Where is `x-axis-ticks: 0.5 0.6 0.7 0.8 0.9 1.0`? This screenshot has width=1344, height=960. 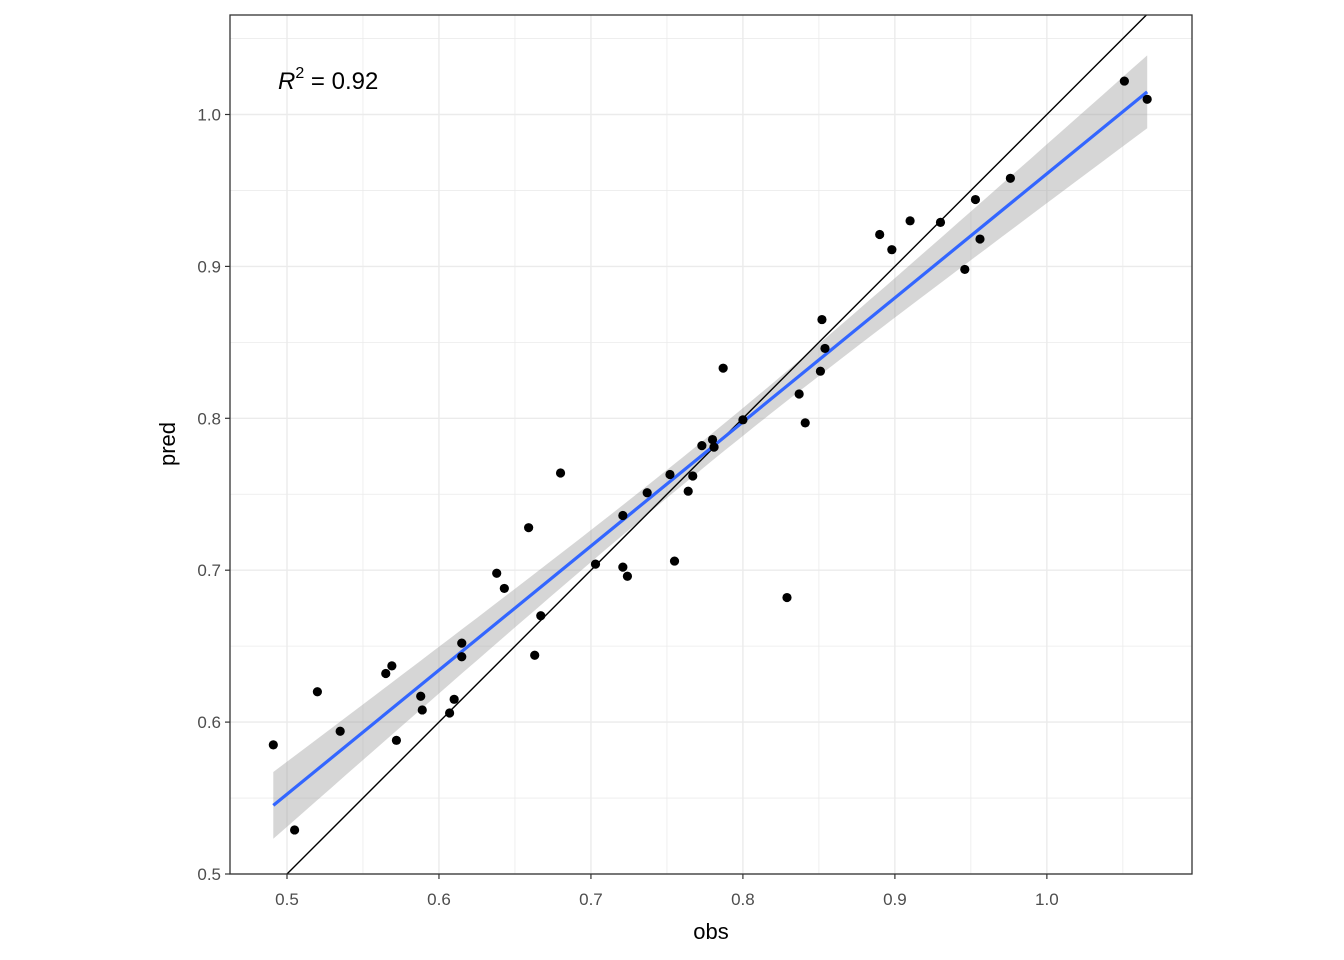 x-axis-ticks: 0.5 0.6 0.7 0.8 0.9 1.0 is located at coordinates (667, 891).